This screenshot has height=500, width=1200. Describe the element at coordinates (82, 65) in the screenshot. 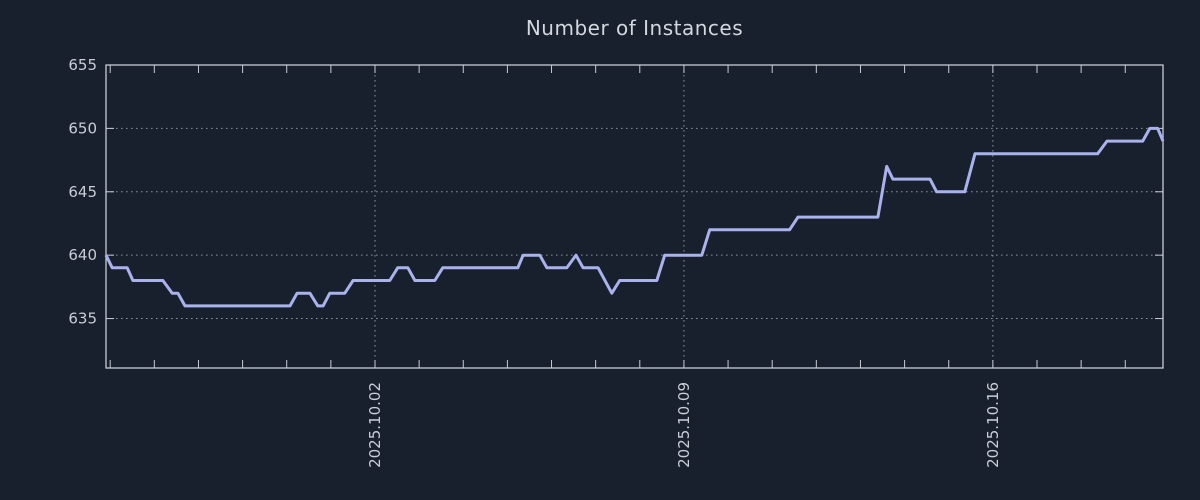

I see `y-axis-tick-label: 655` at that location.